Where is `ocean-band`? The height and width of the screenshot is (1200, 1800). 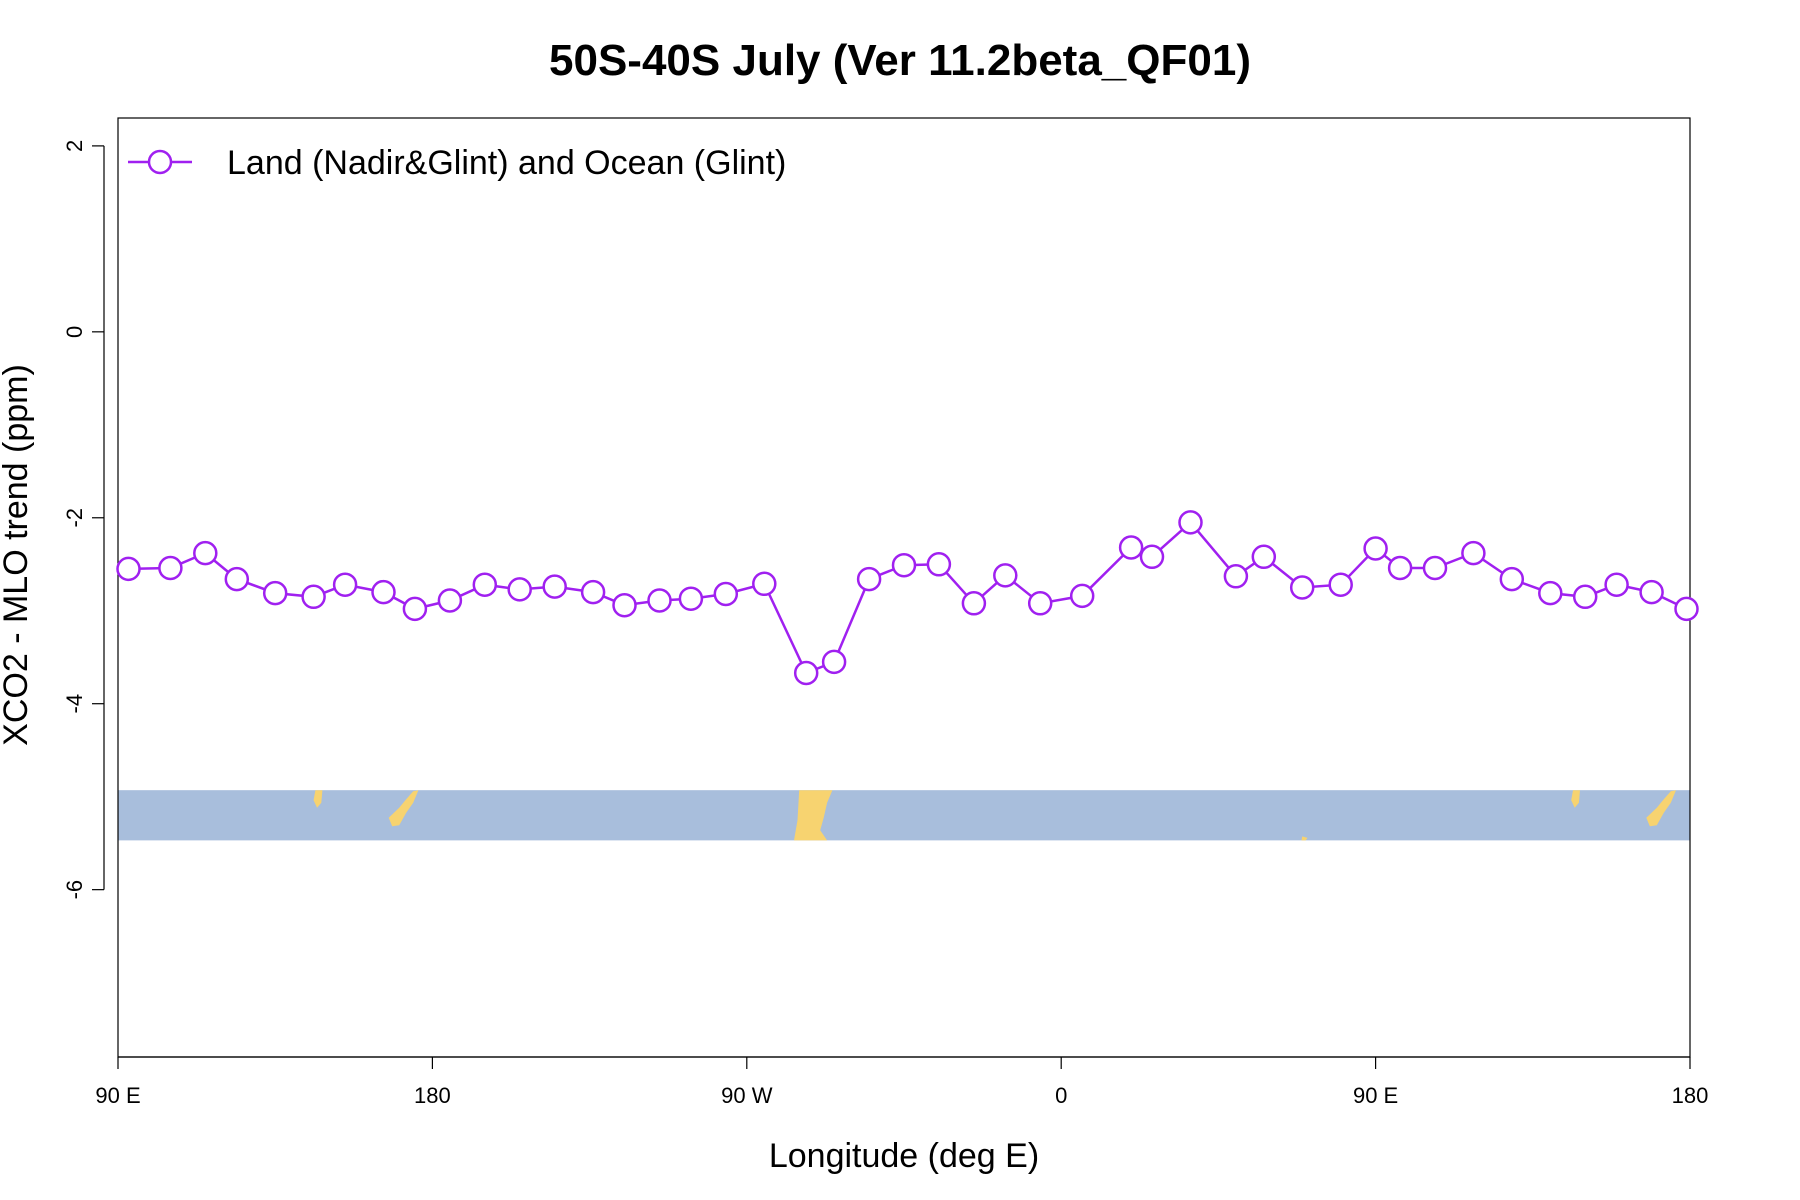 ocean-band is located at coordinates (904, 815).